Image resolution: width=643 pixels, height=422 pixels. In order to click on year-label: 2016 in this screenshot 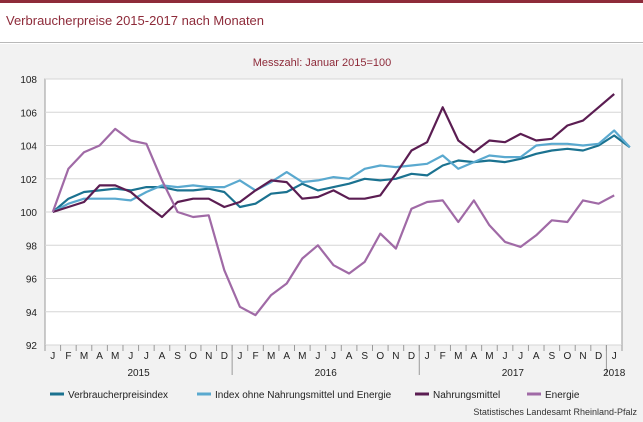, I will do `click(326, 373)`.